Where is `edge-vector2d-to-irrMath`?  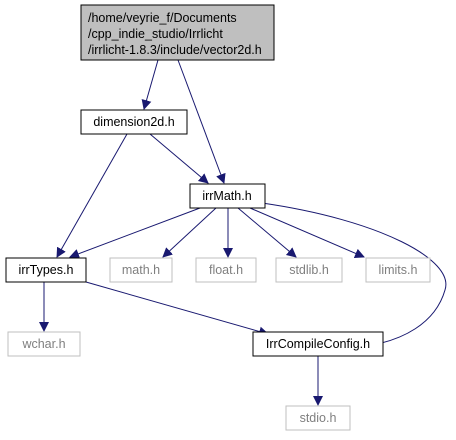 edge-vector2d-to-irrMath is located at coordinates (201, 121).